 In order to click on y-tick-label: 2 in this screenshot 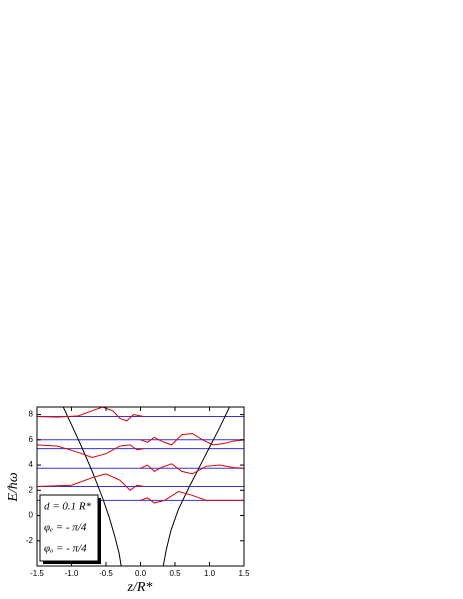, I will do `click(31, 489)`.